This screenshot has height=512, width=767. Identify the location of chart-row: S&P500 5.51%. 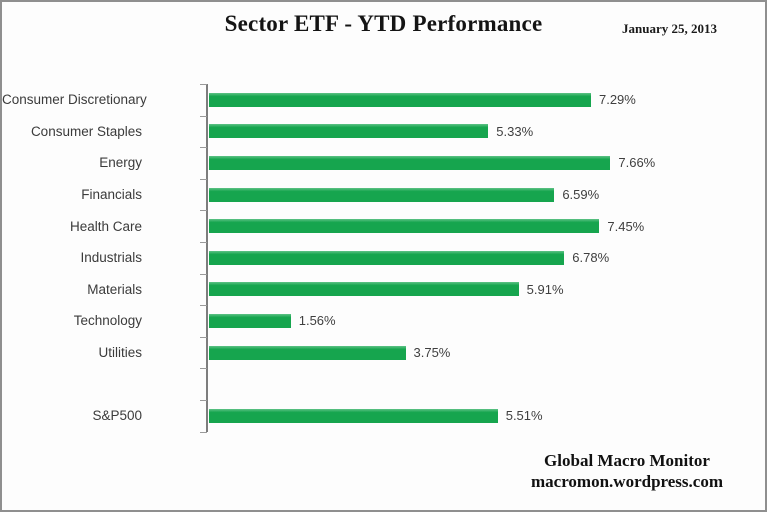
(383, 416).